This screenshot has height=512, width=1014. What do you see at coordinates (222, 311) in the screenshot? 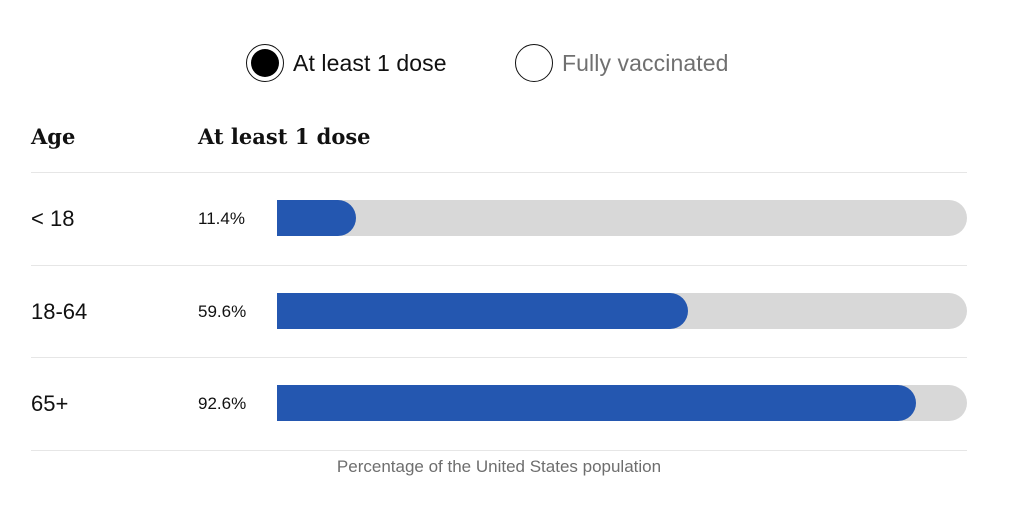
I see `row-percent-label: 59.6%` at bounding box center [222, 311].